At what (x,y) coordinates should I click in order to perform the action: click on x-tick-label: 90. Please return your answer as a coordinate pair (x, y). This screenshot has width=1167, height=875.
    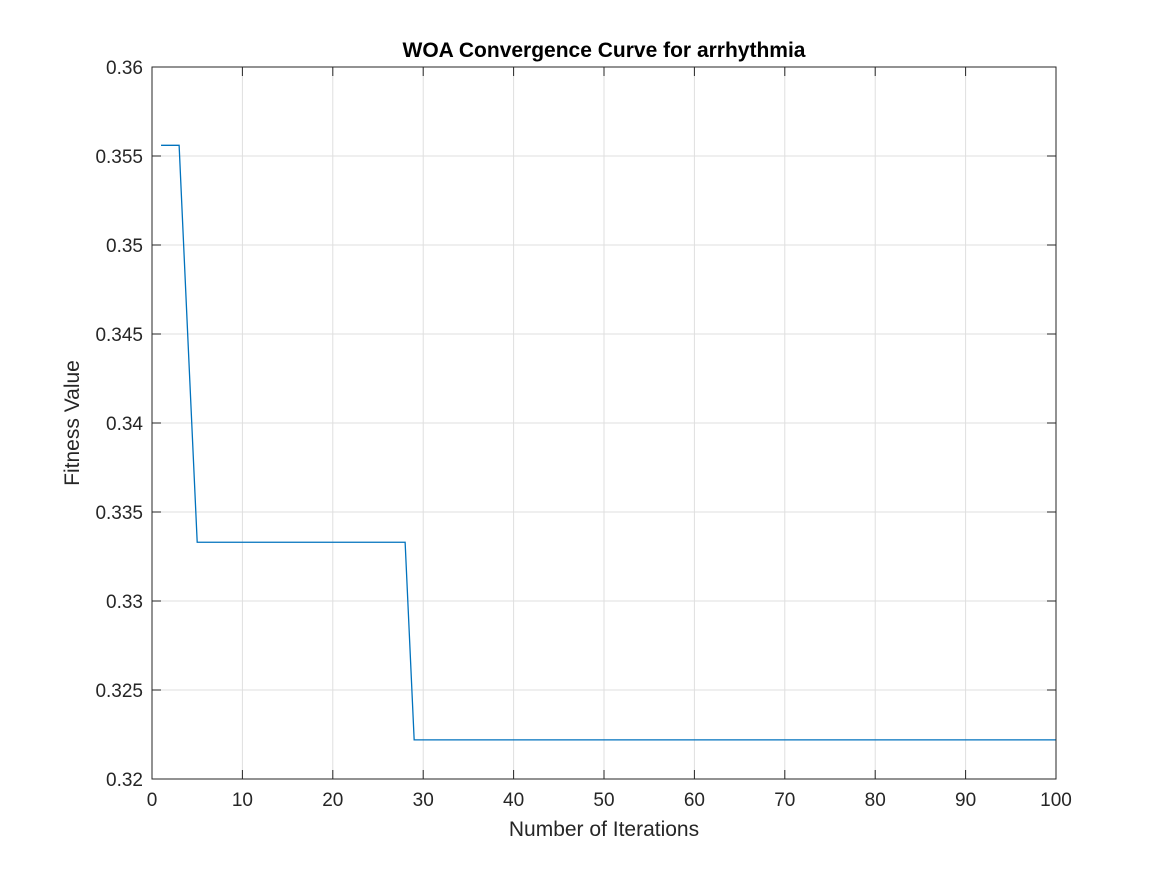
    Looking at the image, I should click on (965, 800).